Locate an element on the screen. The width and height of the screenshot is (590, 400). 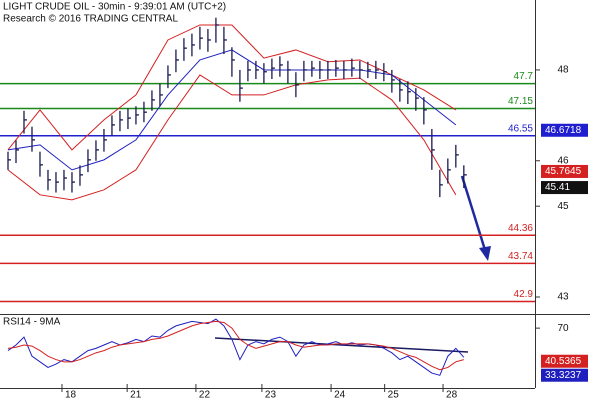
y-tick-label: 45 is located at coordinates (563, 206).